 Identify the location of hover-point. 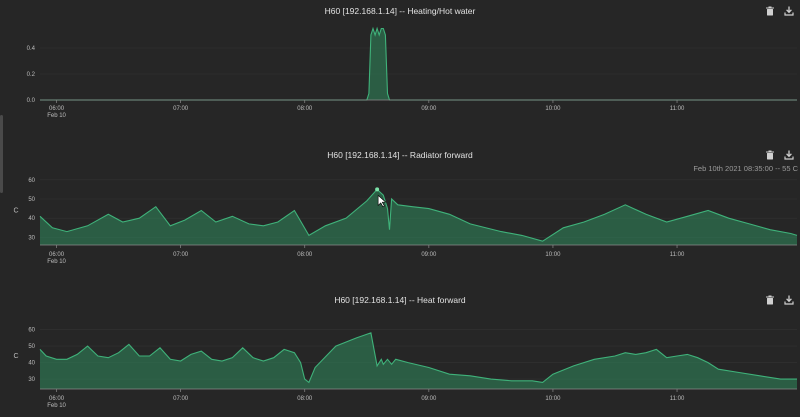
(377, 189).